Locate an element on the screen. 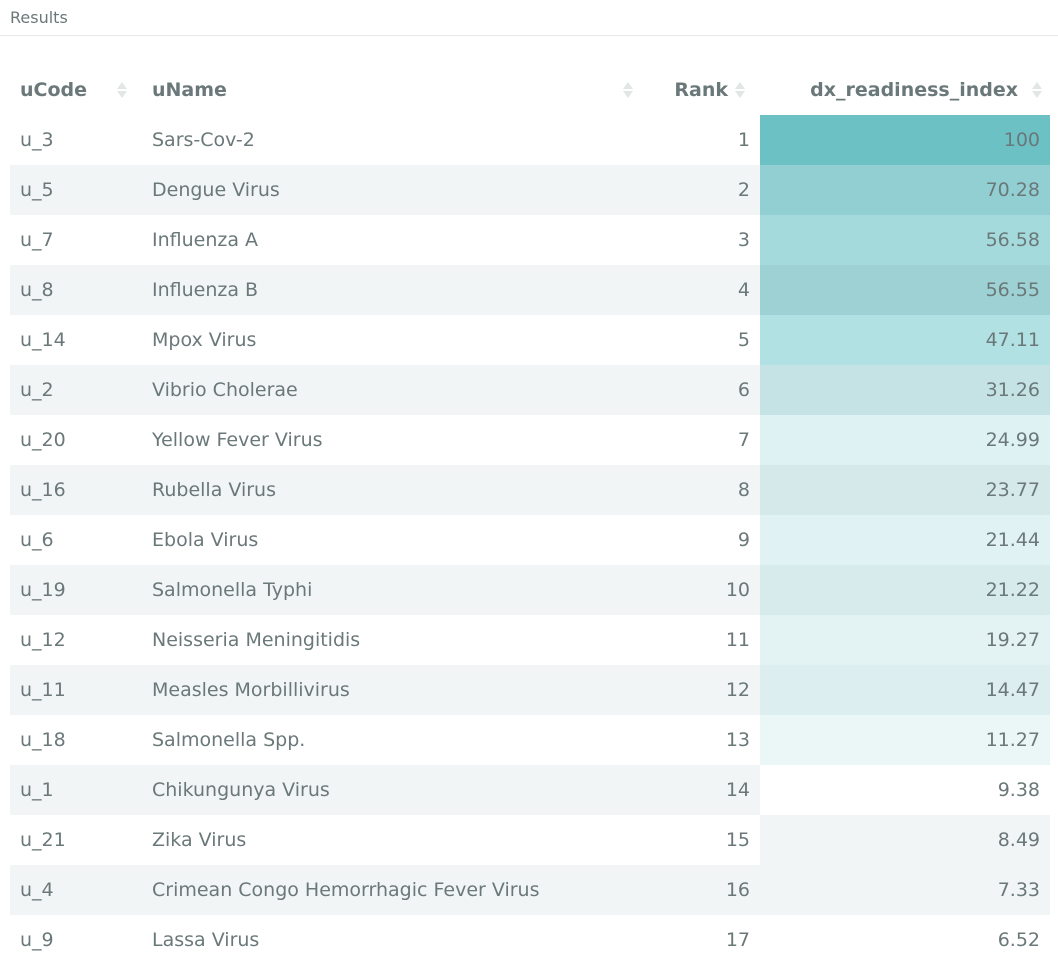 The height and width of the screenshot is (965, 1058). cell-ucode: u_18 is located at coordinates (76, 740).